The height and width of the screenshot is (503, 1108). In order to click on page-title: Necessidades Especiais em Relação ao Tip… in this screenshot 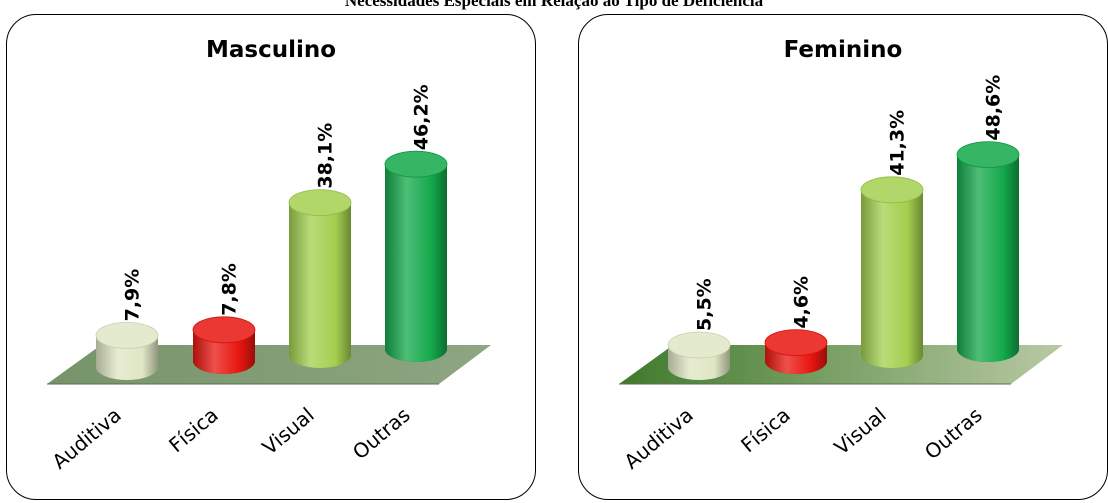, I will do `click(554, 5)`.